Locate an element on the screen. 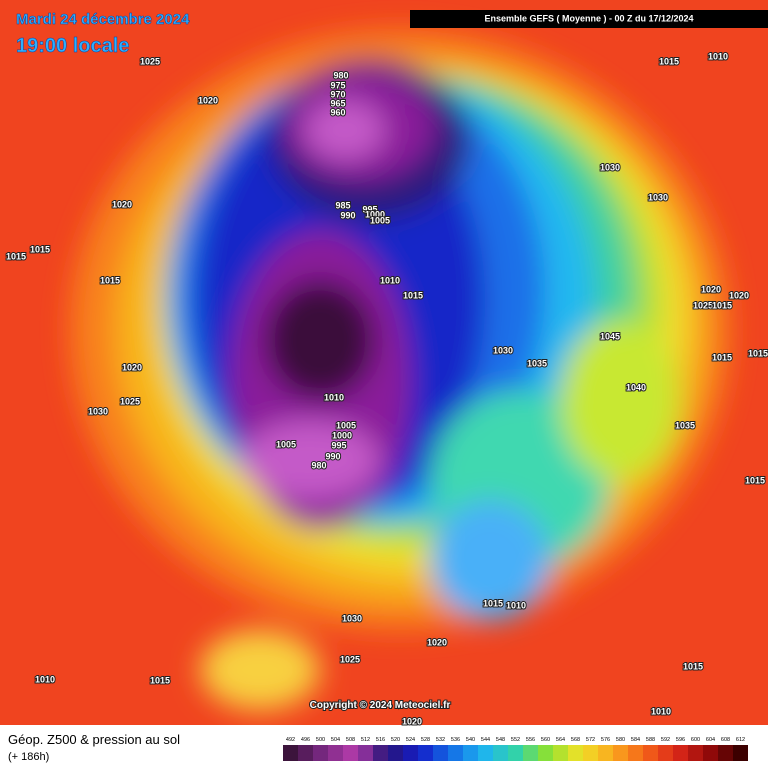 This screenshot has width=768, height=768. colorbar-tick-label: 492 is located at coordinates (290, 740).